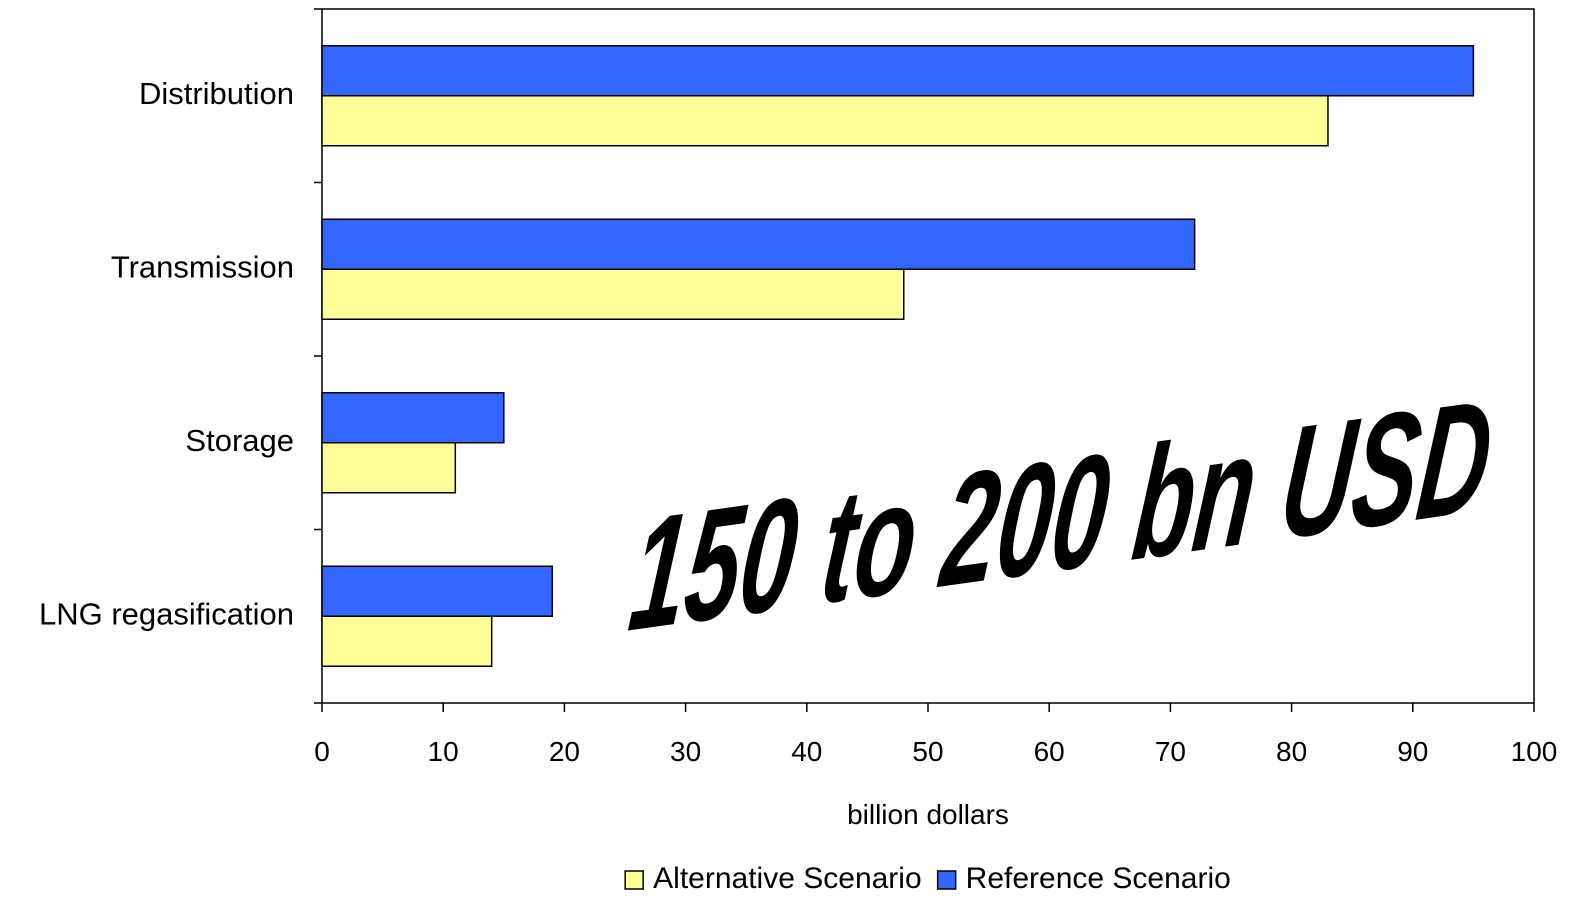 The height and width of the screenshot is (901, 1580). I want to click on x-tick-label: 100, so click(1534, 751).